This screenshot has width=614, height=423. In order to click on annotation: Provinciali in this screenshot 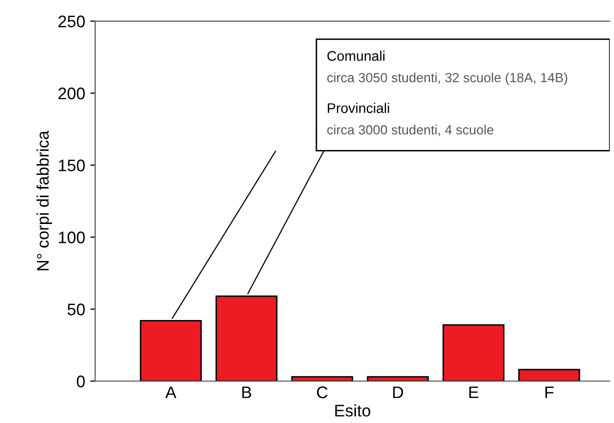, I will do `click(359, 108)`.